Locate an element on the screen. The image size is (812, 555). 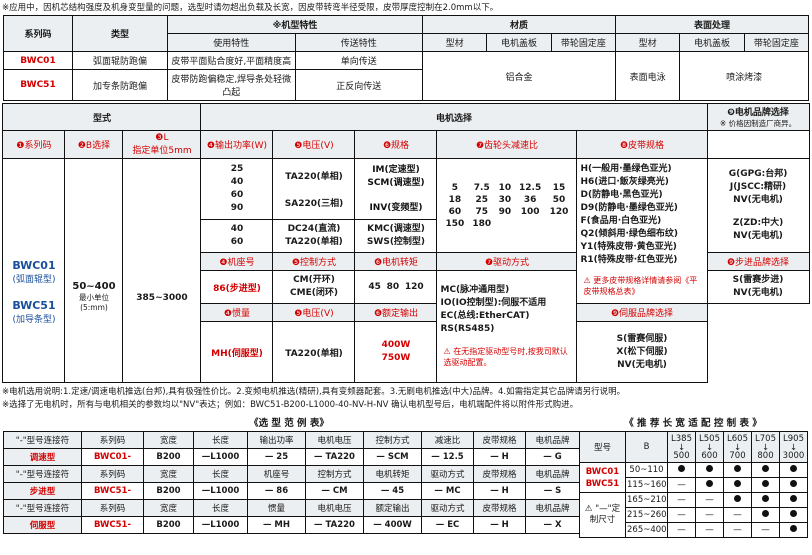
col-spec: ❻规格 is located at coordinates (396, 144).